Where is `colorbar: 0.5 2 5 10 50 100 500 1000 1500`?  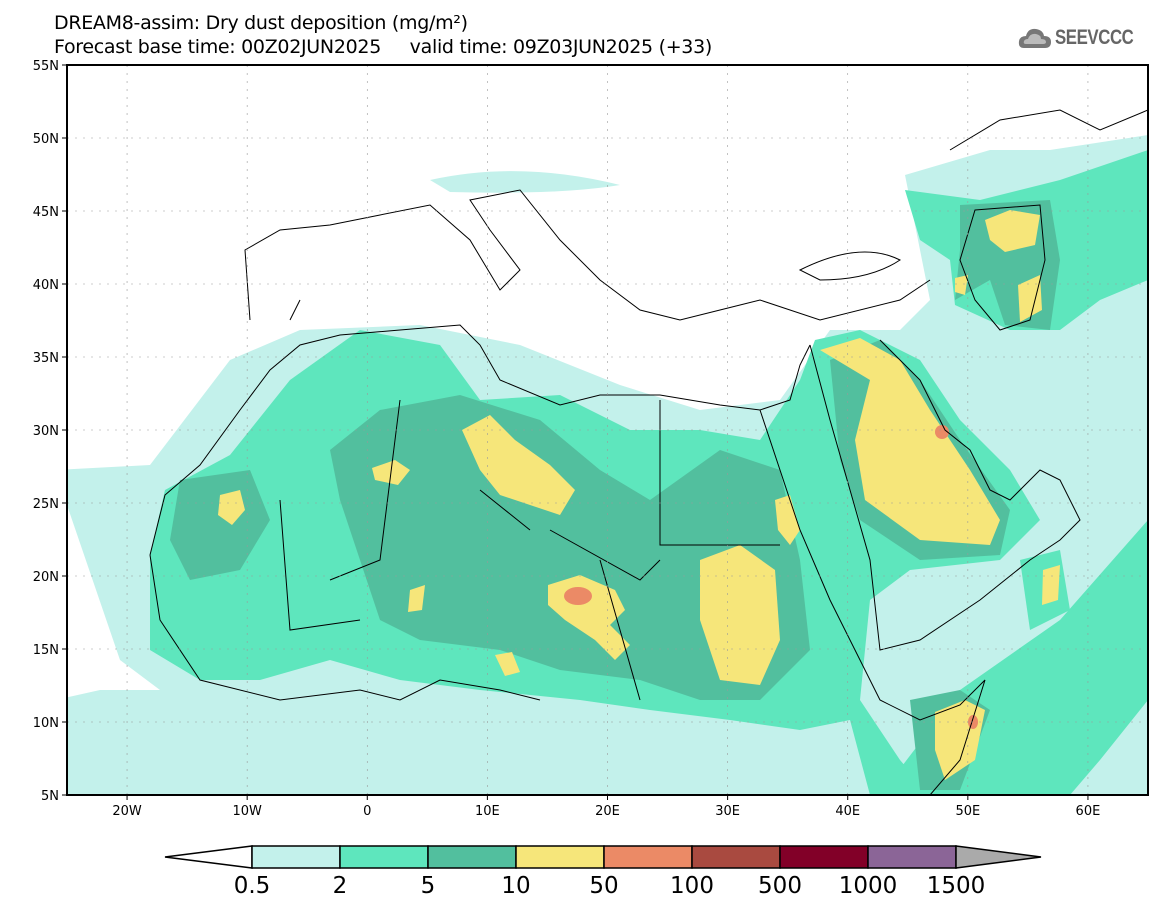 colorbar: 0.5 2 5 10 50 100 500 1000 1500 is located at coordinates (603, 872).